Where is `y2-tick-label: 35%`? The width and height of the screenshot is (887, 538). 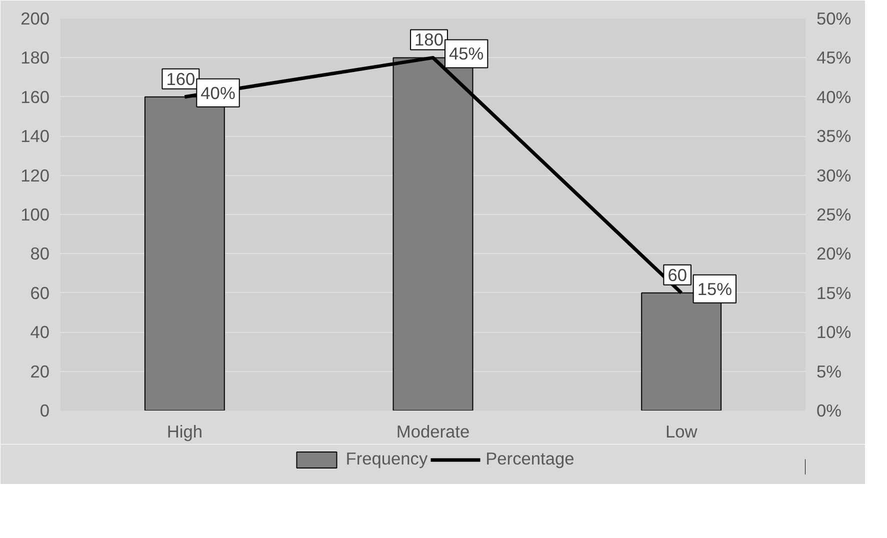 y2-tick-label: 35% is located at coordinates (834, 136).